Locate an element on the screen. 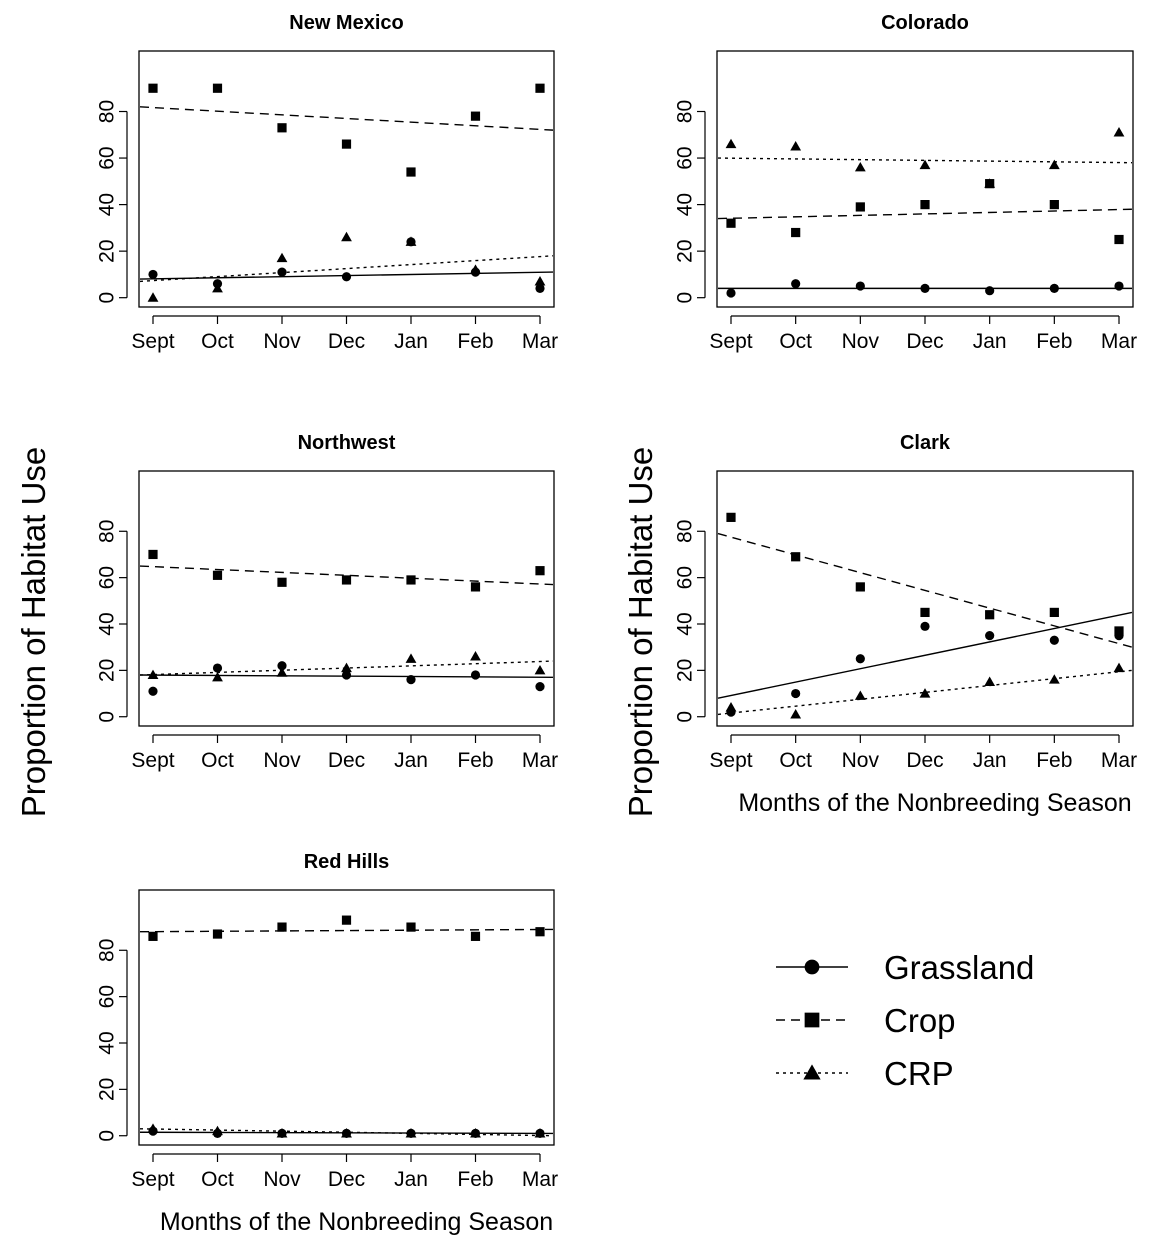 The width and height of the screenshot is (1149, 1241). panel-title: Northwest is located at coordinates (347, 443).